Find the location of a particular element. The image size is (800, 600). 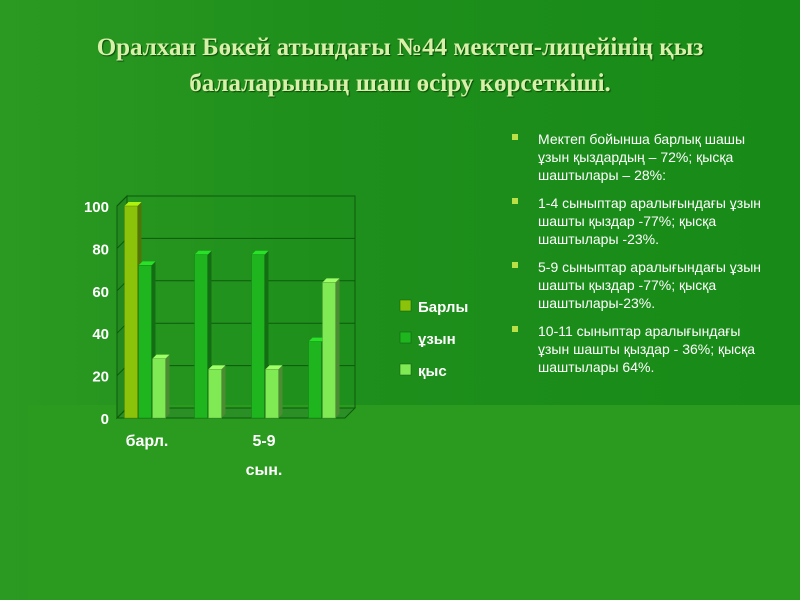

y-tick-label: 40 is located at coordinates (100, 334).